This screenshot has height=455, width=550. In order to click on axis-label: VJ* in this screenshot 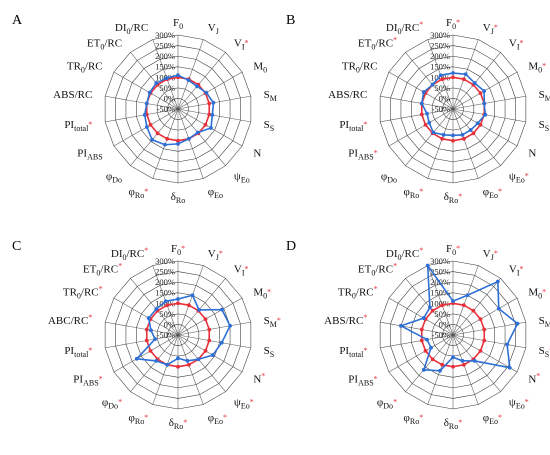, I will do `click(490, 255)`.